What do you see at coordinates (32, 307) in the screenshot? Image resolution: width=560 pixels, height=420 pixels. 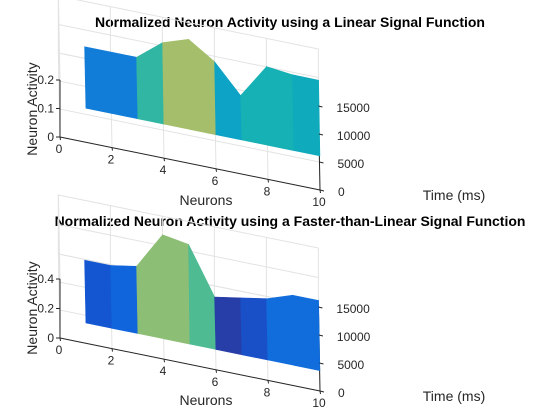 I see `plot-2-zlabel: Neuron Activity` at bounding box center [32, 307].